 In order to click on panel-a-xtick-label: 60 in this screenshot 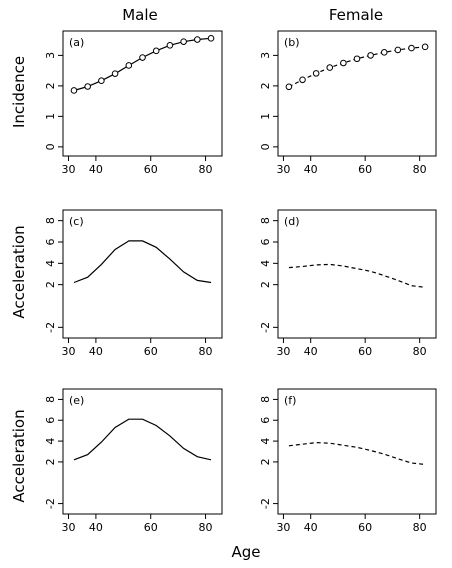, I will do `click(151, 169)`.